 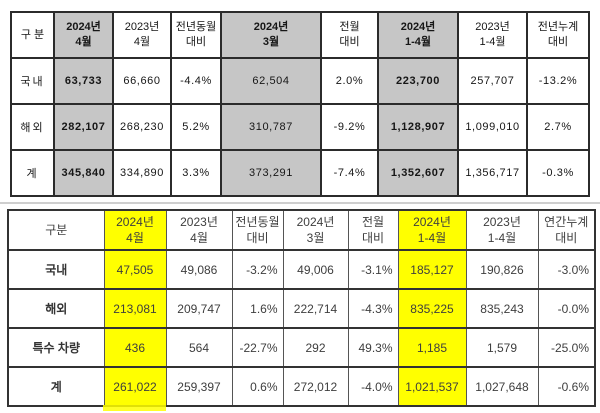 What do you see at coordinates (566, 347) in the screenshot?
I see `data-cell: -25.0%` at bounding box center [566, 347].